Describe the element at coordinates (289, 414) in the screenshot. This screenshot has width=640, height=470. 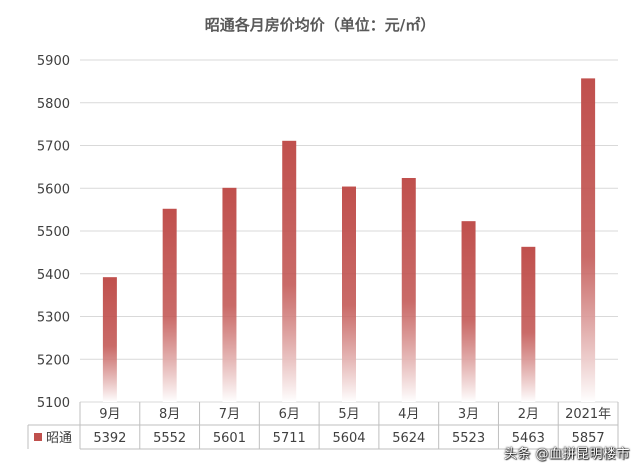
I see `x-tick-label: 6月` at that location.